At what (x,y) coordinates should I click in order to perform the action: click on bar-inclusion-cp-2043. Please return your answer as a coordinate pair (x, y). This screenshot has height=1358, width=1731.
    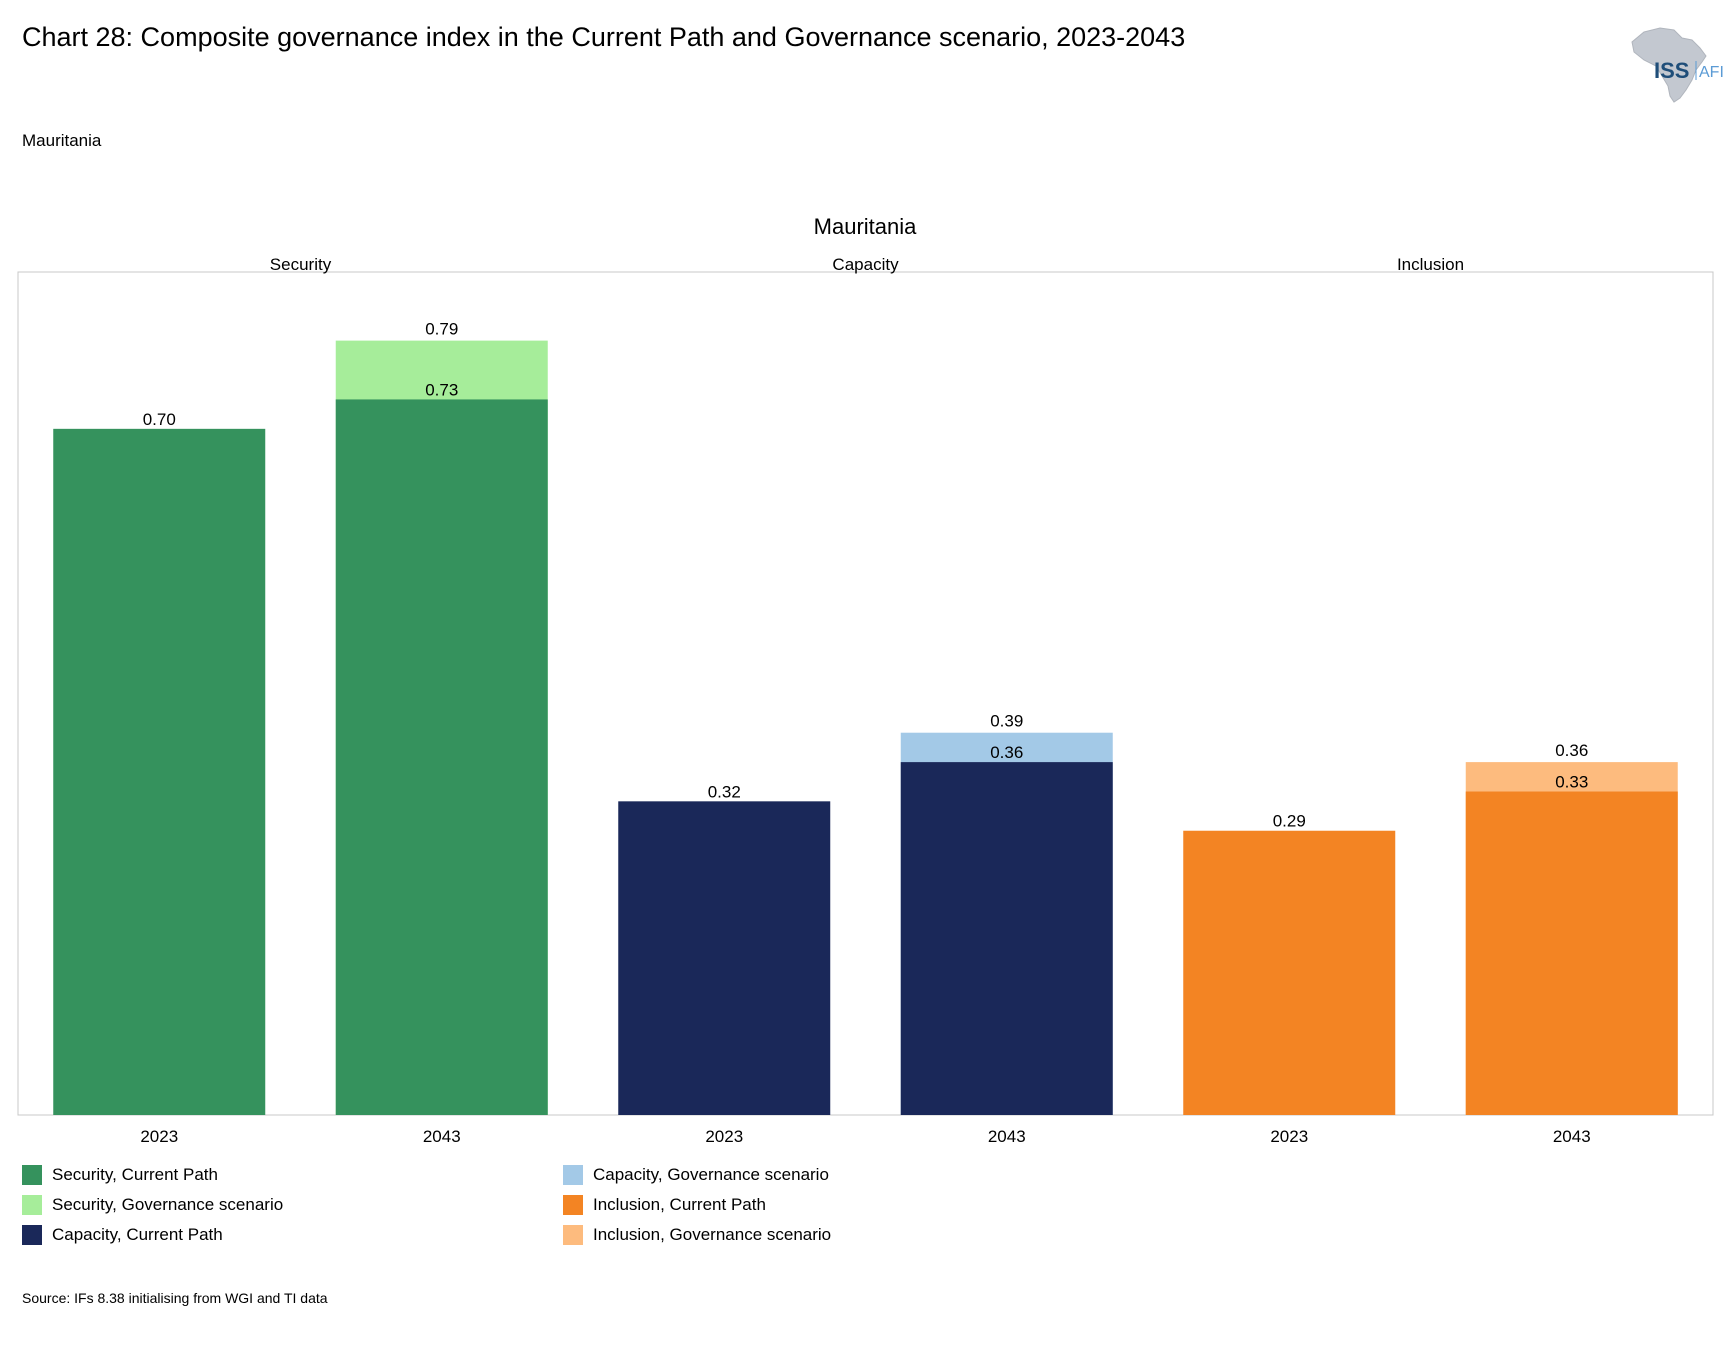
    Looking at the image, I should click on (1571, 953).